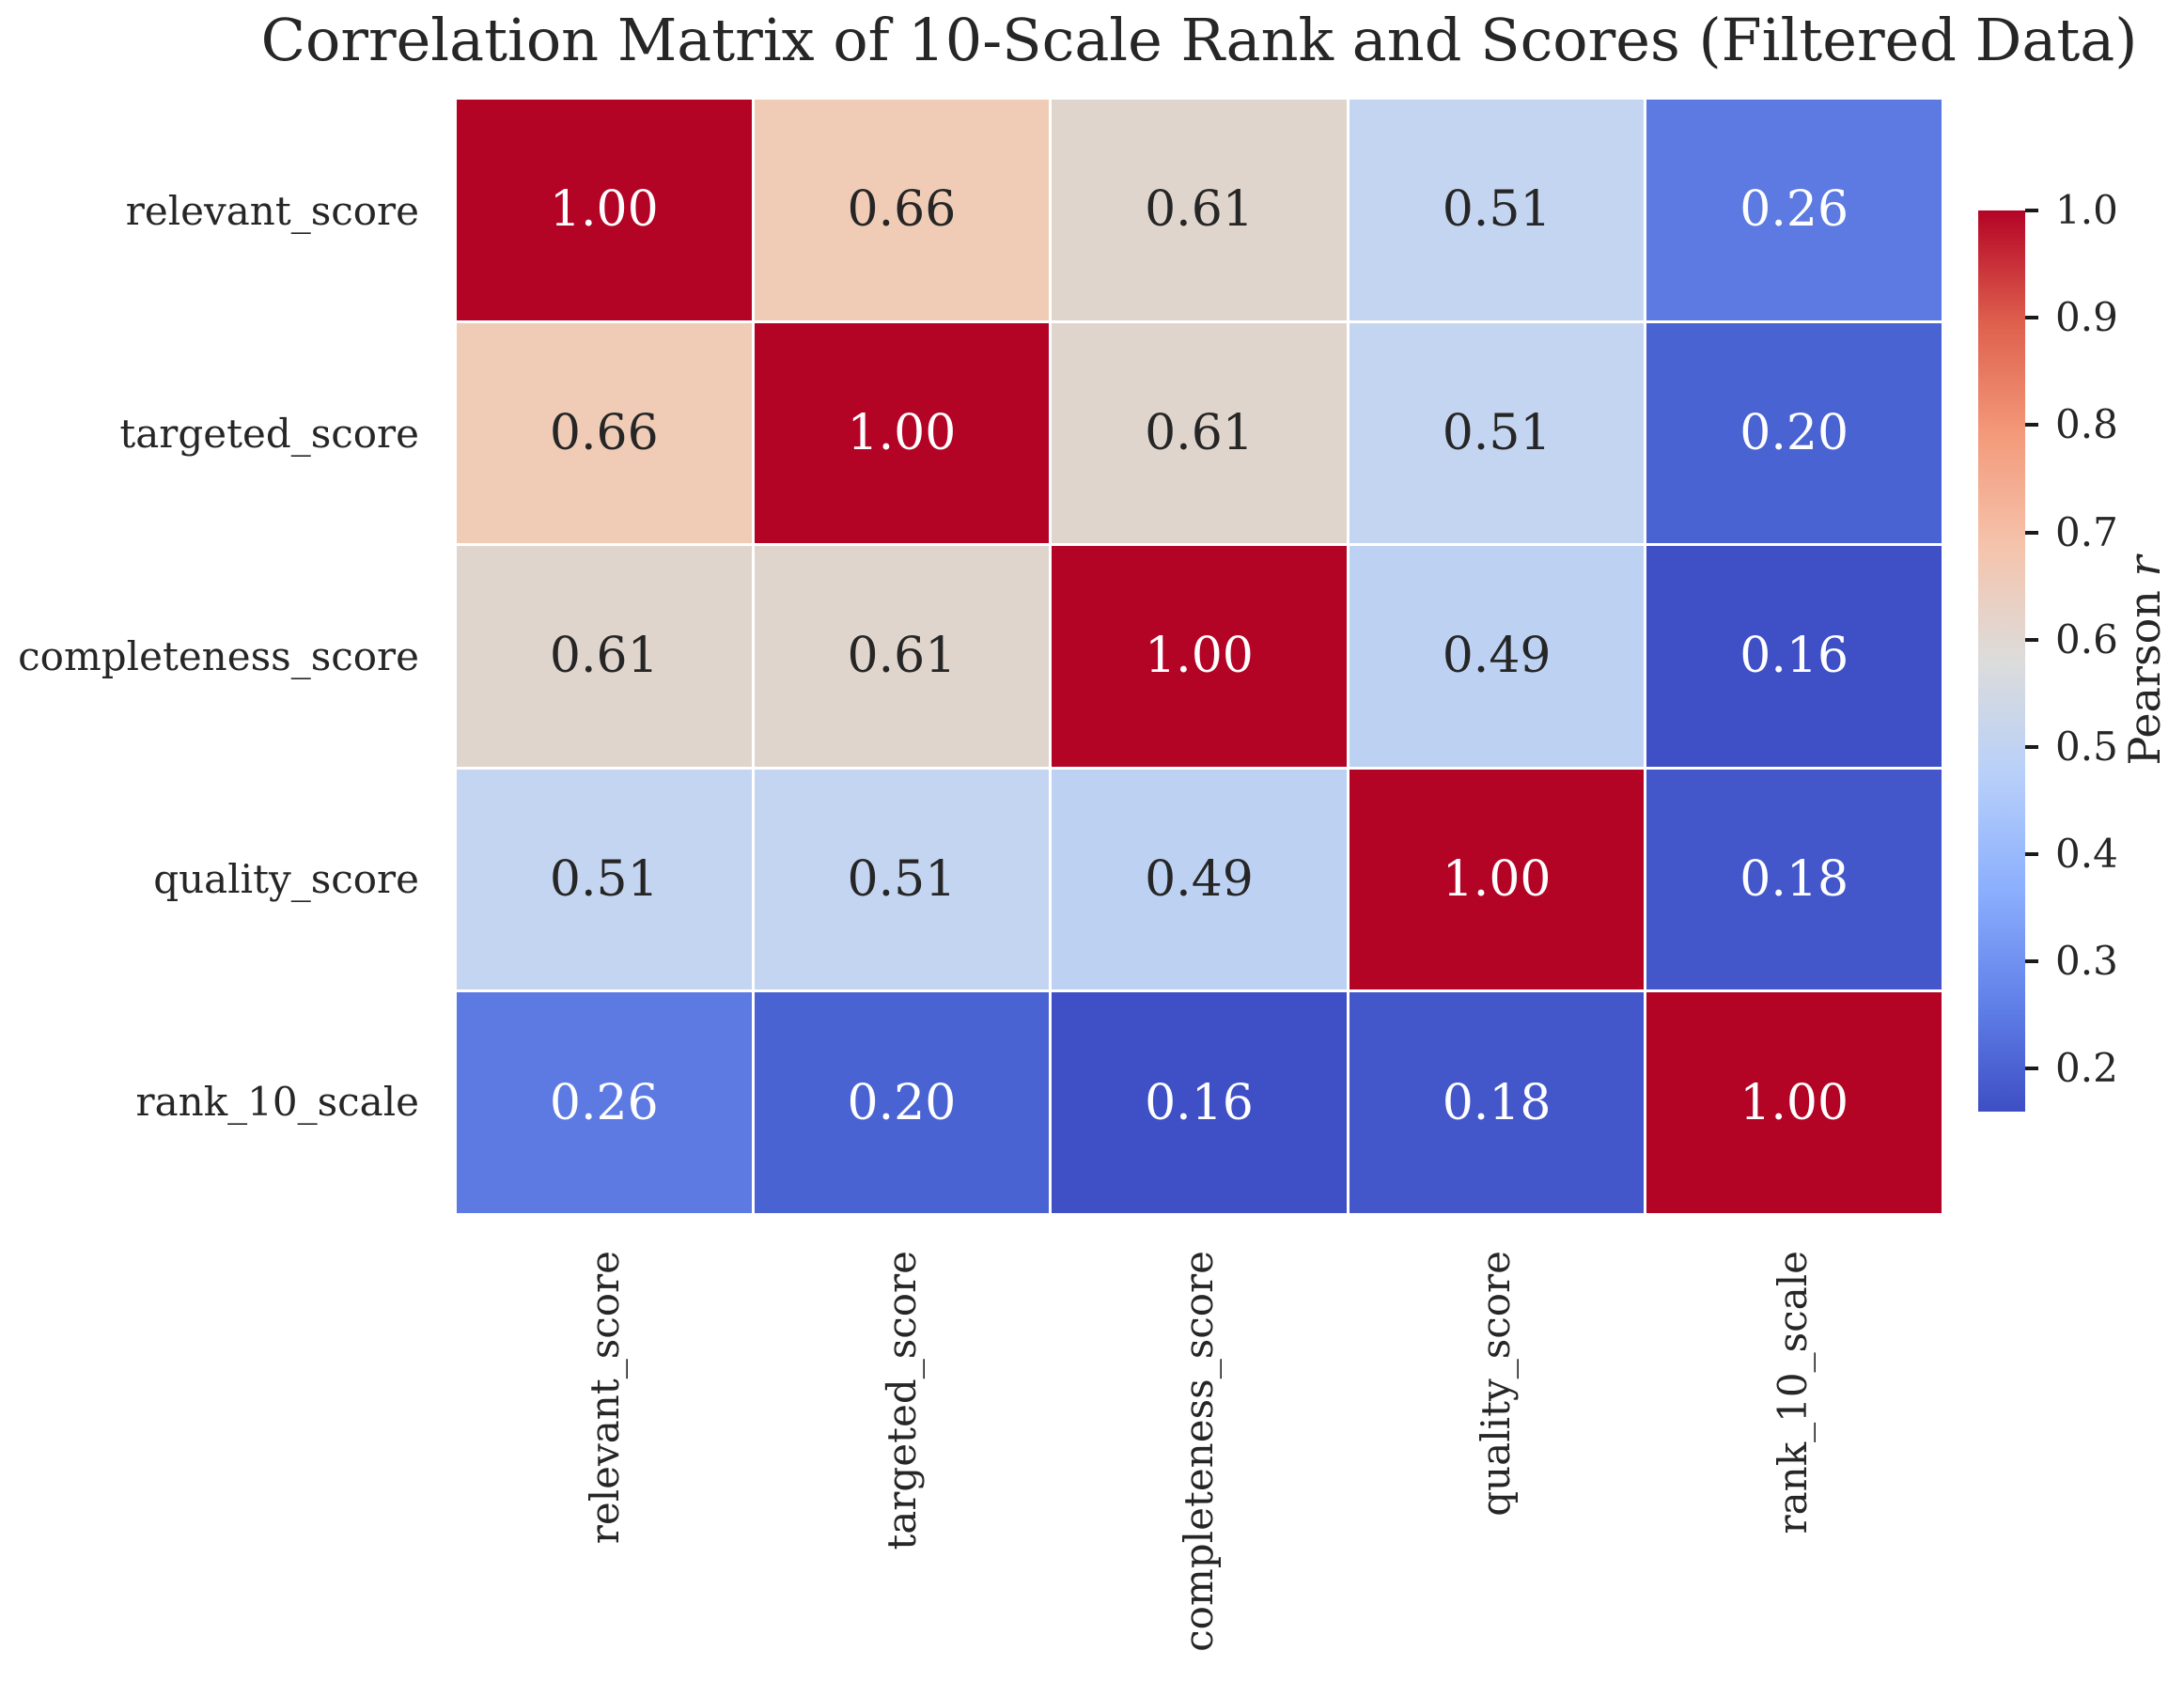 This screenshot has height=1682, width=2184. What do you see at coordinates (2144, 566) in the screenshot?
I see `colorbar-label-variable: r` at bounding box center [2144, 566].